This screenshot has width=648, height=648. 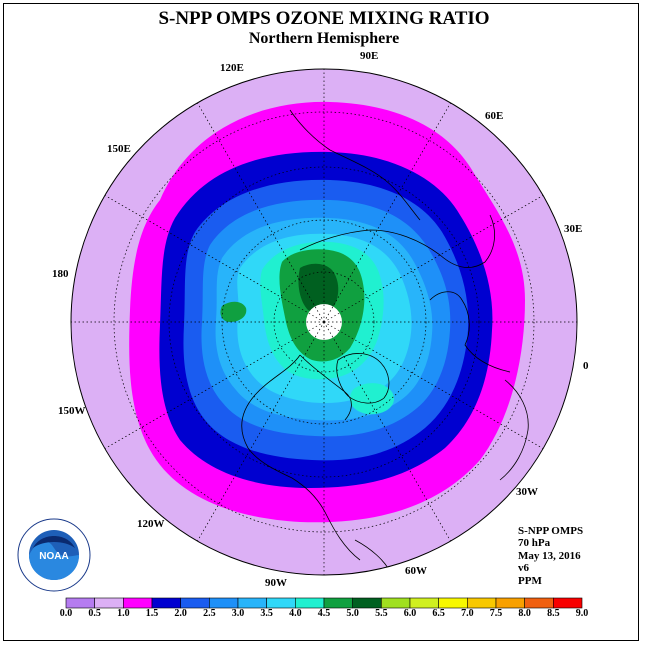 What do you see at coordinates (551, 531) in the screenshot?
I see `info-instrument: S-NPP OMPS` at bounding box center [551, 531].